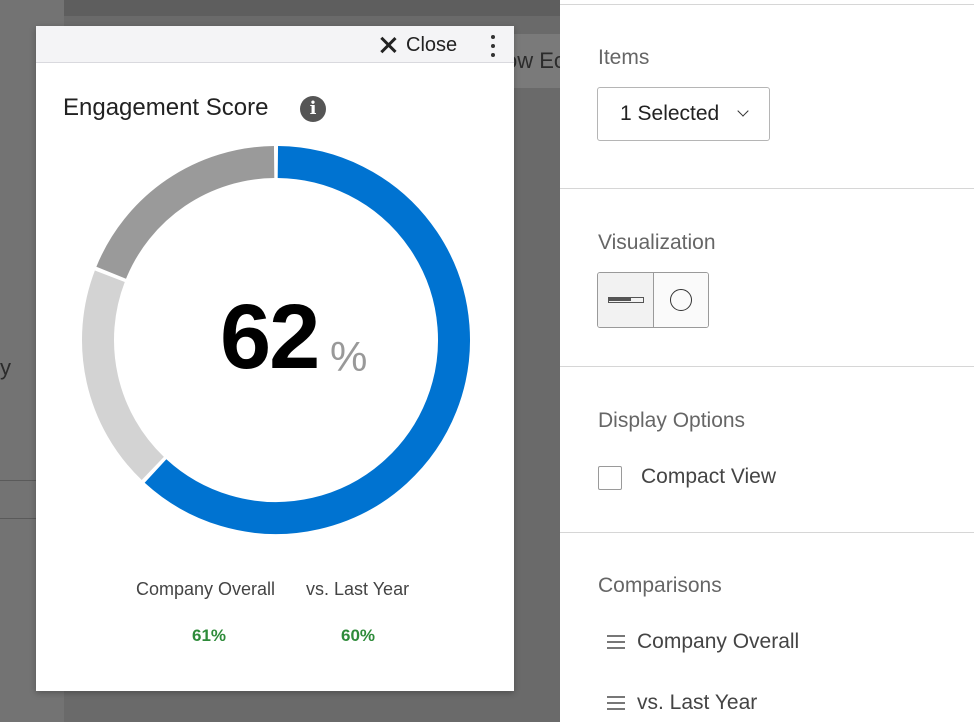  I want to click on close-button: Close, so click(417, 45).